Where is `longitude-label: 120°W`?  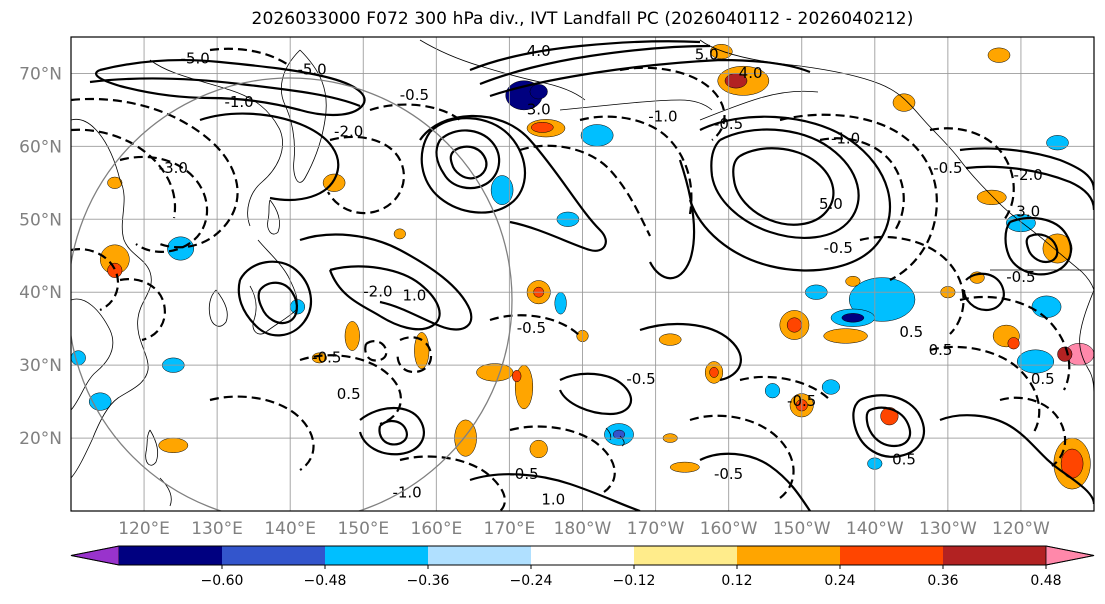
longitude-label: 120°W is located at coordinates (1021, 529).